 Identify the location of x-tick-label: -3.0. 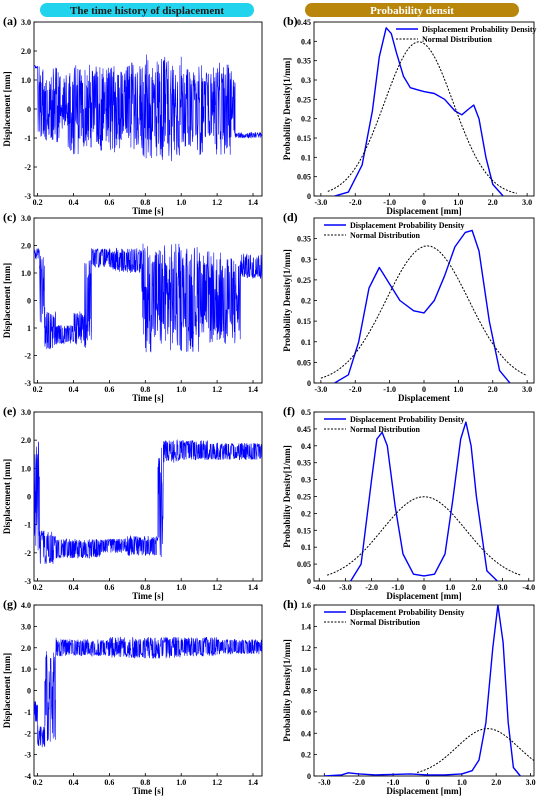
(345, 587).